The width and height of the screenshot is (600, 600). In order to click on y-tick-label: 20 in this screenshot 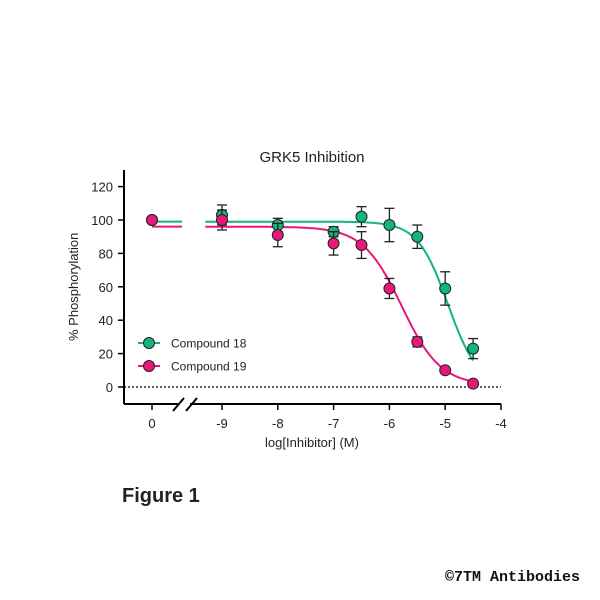, I will do `click(106, 354)`.